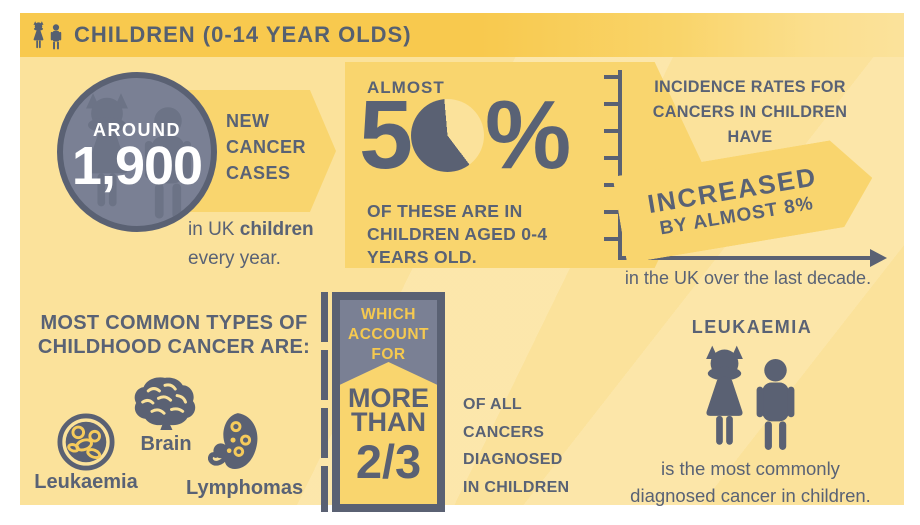  I want to click on cases-stat: AROUND 1,900, so click(137, 152).